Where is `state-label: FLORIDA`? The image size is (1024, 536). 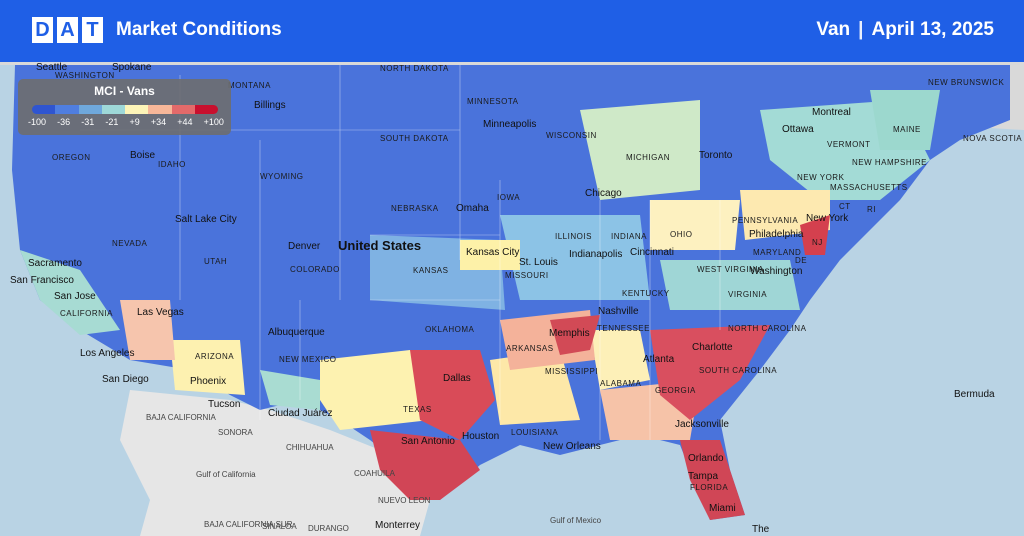
state-label: FLORIDA is located at coordinates (709, 487).